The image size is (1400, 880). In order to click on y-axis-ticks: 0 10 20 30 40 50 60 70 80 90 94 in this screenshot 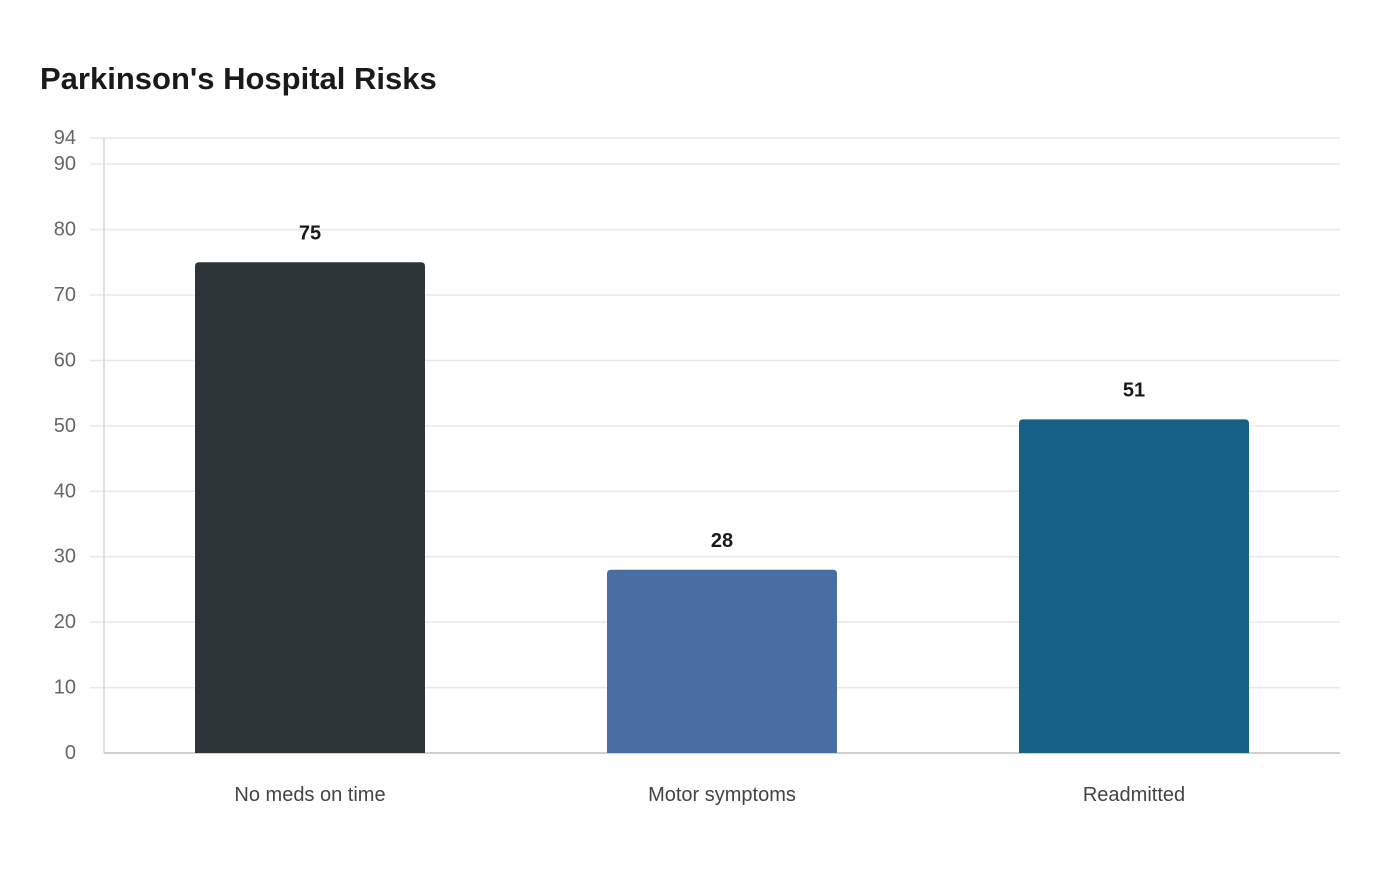, I will do `click(65, 445)`.